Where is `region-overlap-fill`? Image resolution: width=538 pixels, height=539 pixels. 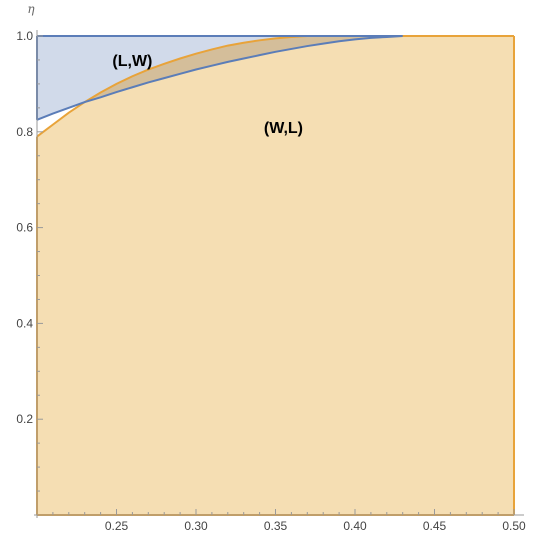
region-overlap-fill is located at coordinates (241, 69).